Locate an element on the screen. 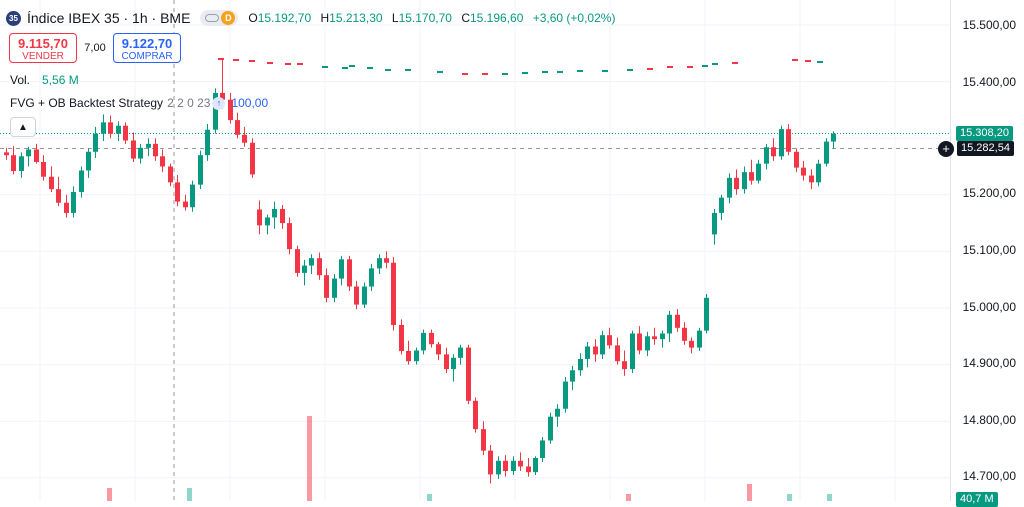 This screenshot has height=507, width=1024. price-axis-label: 15.500,00 is located at coordinates (989, 25).